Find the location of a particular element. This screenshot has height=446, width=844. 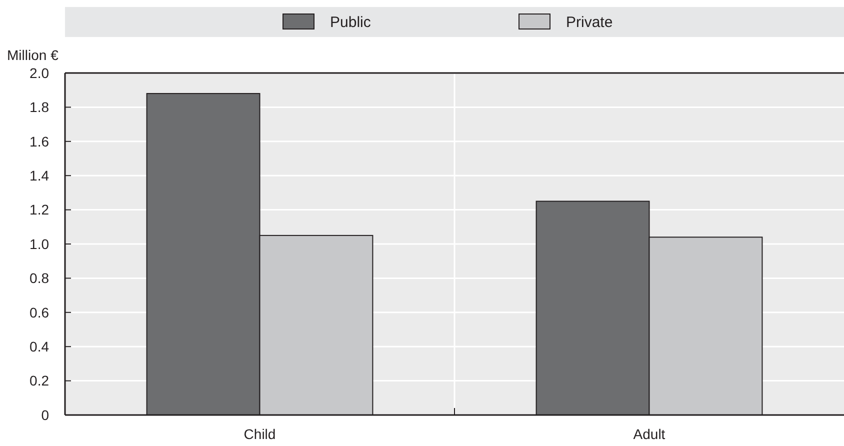

x-tick-label: Child is located at coordinates (260, 434).